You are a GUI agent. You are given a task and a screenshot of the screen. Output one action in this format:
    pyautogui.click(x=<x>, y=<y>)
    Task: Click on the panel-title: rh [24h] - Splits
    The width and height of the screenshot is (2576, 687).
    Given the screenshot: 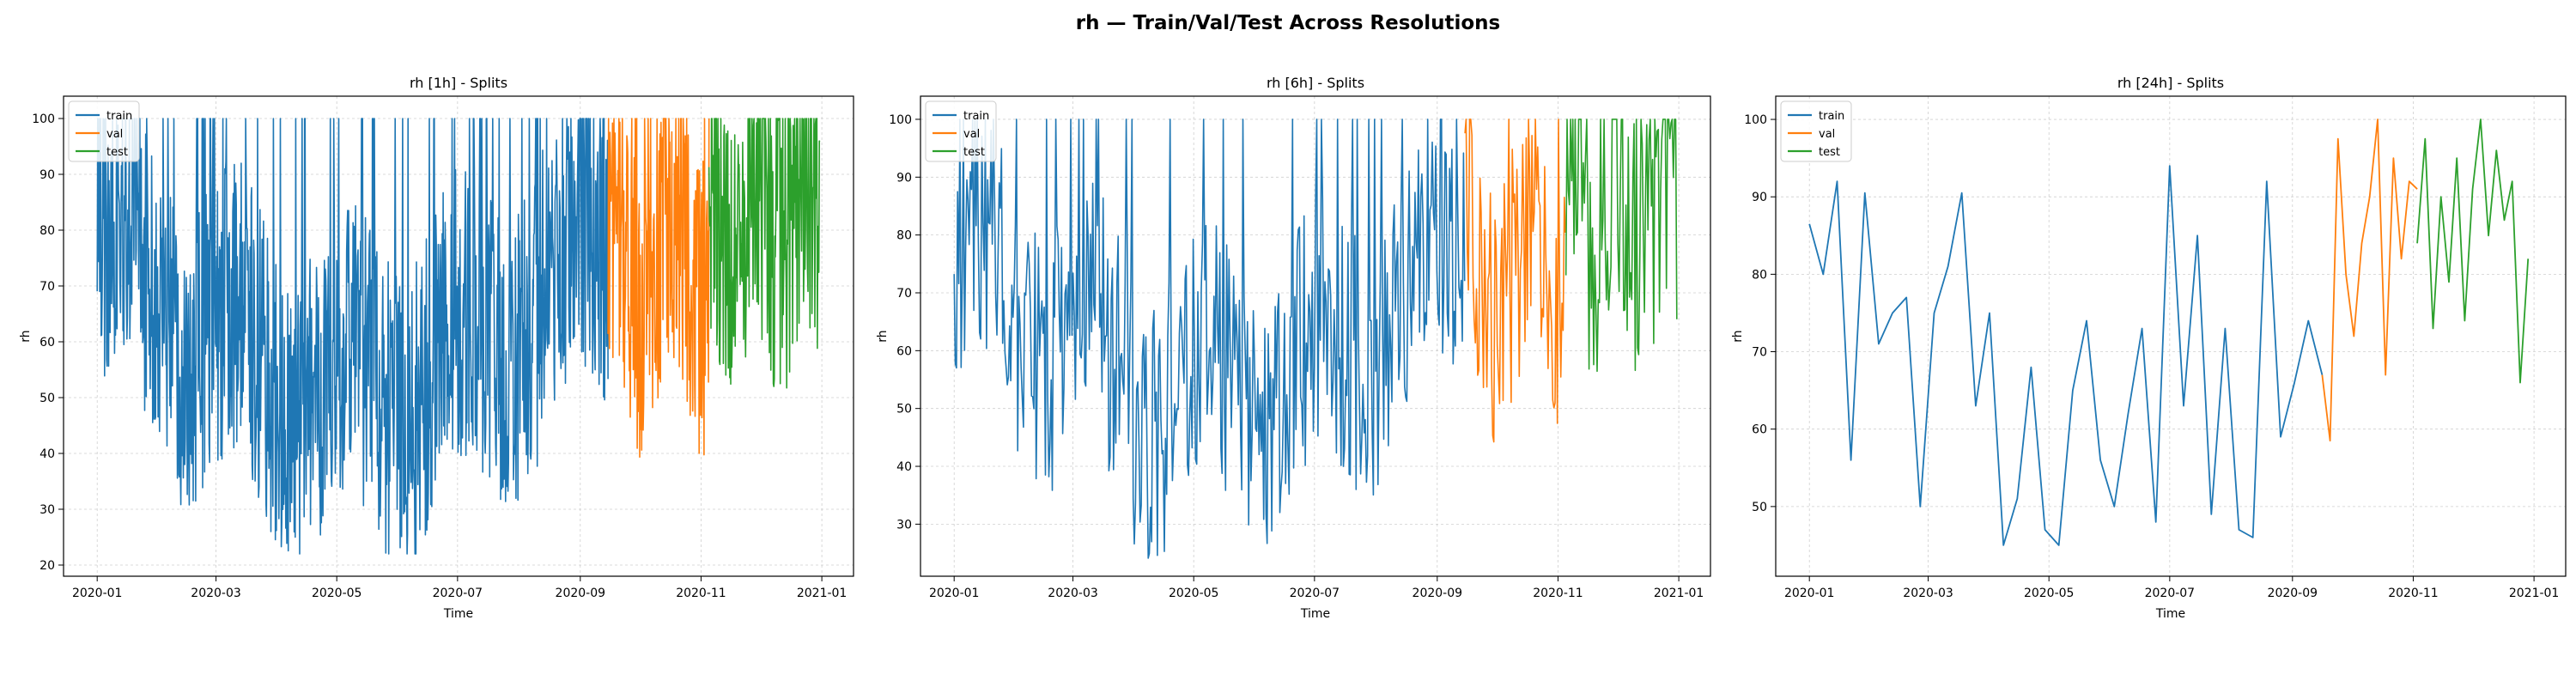 What is the action you would take?
    pyautogui.click(x=2170, y=83)
    